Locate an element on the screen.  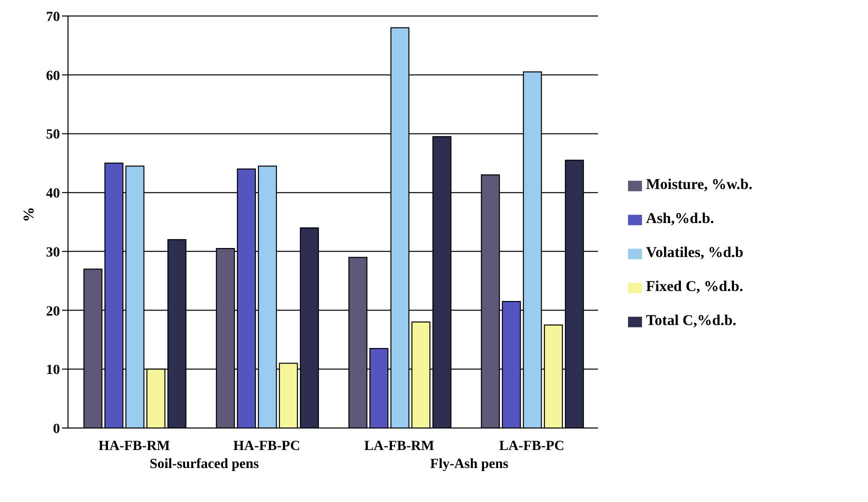
legend-label: Ash,%d.b. is located at coordinates (680, 219).